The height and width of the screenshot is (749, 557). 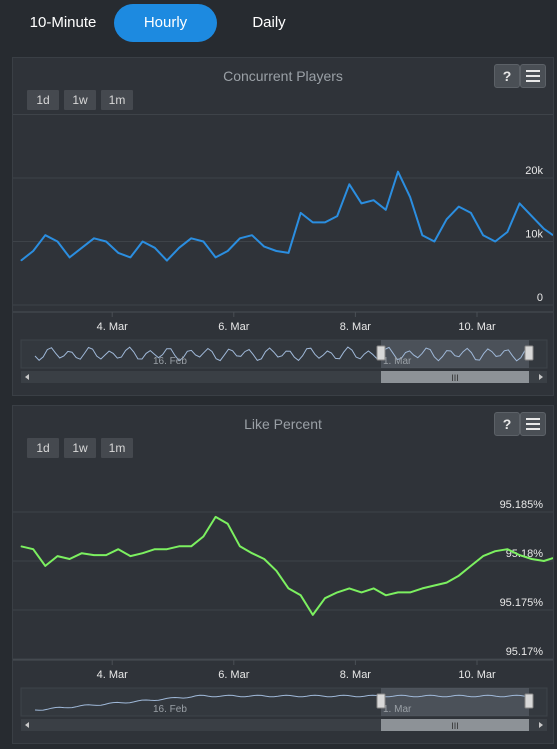 What do you see at coordinates (522, 603) in the screenshot?
I see `y-tick-label: 95.175%` at bounding box center [522, 603].